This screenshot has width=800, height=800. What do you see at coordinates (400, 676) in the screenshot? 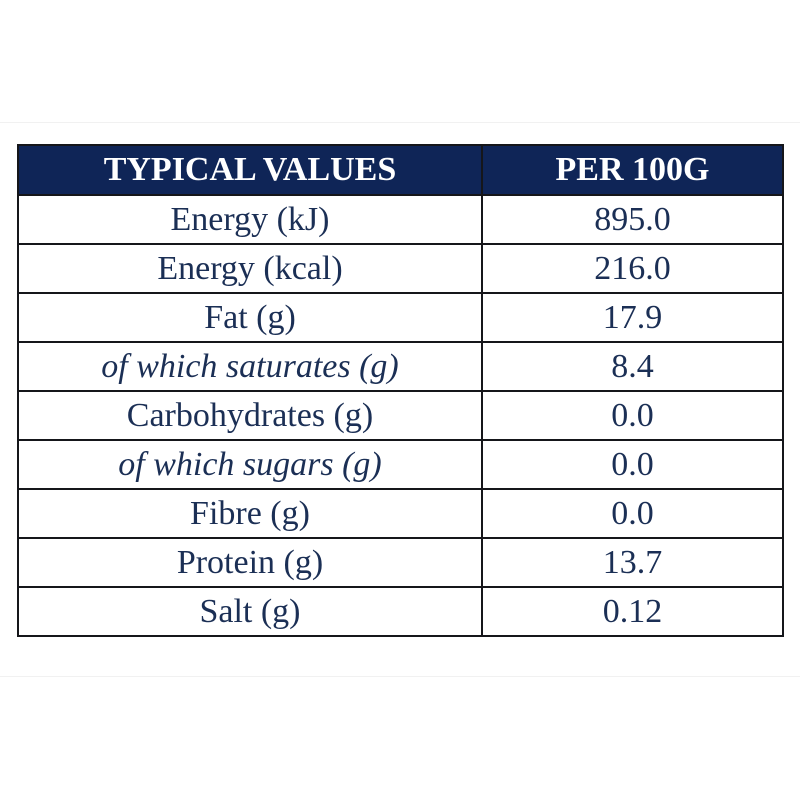
I see `bottom-divider` at bounding box center [400, 676].